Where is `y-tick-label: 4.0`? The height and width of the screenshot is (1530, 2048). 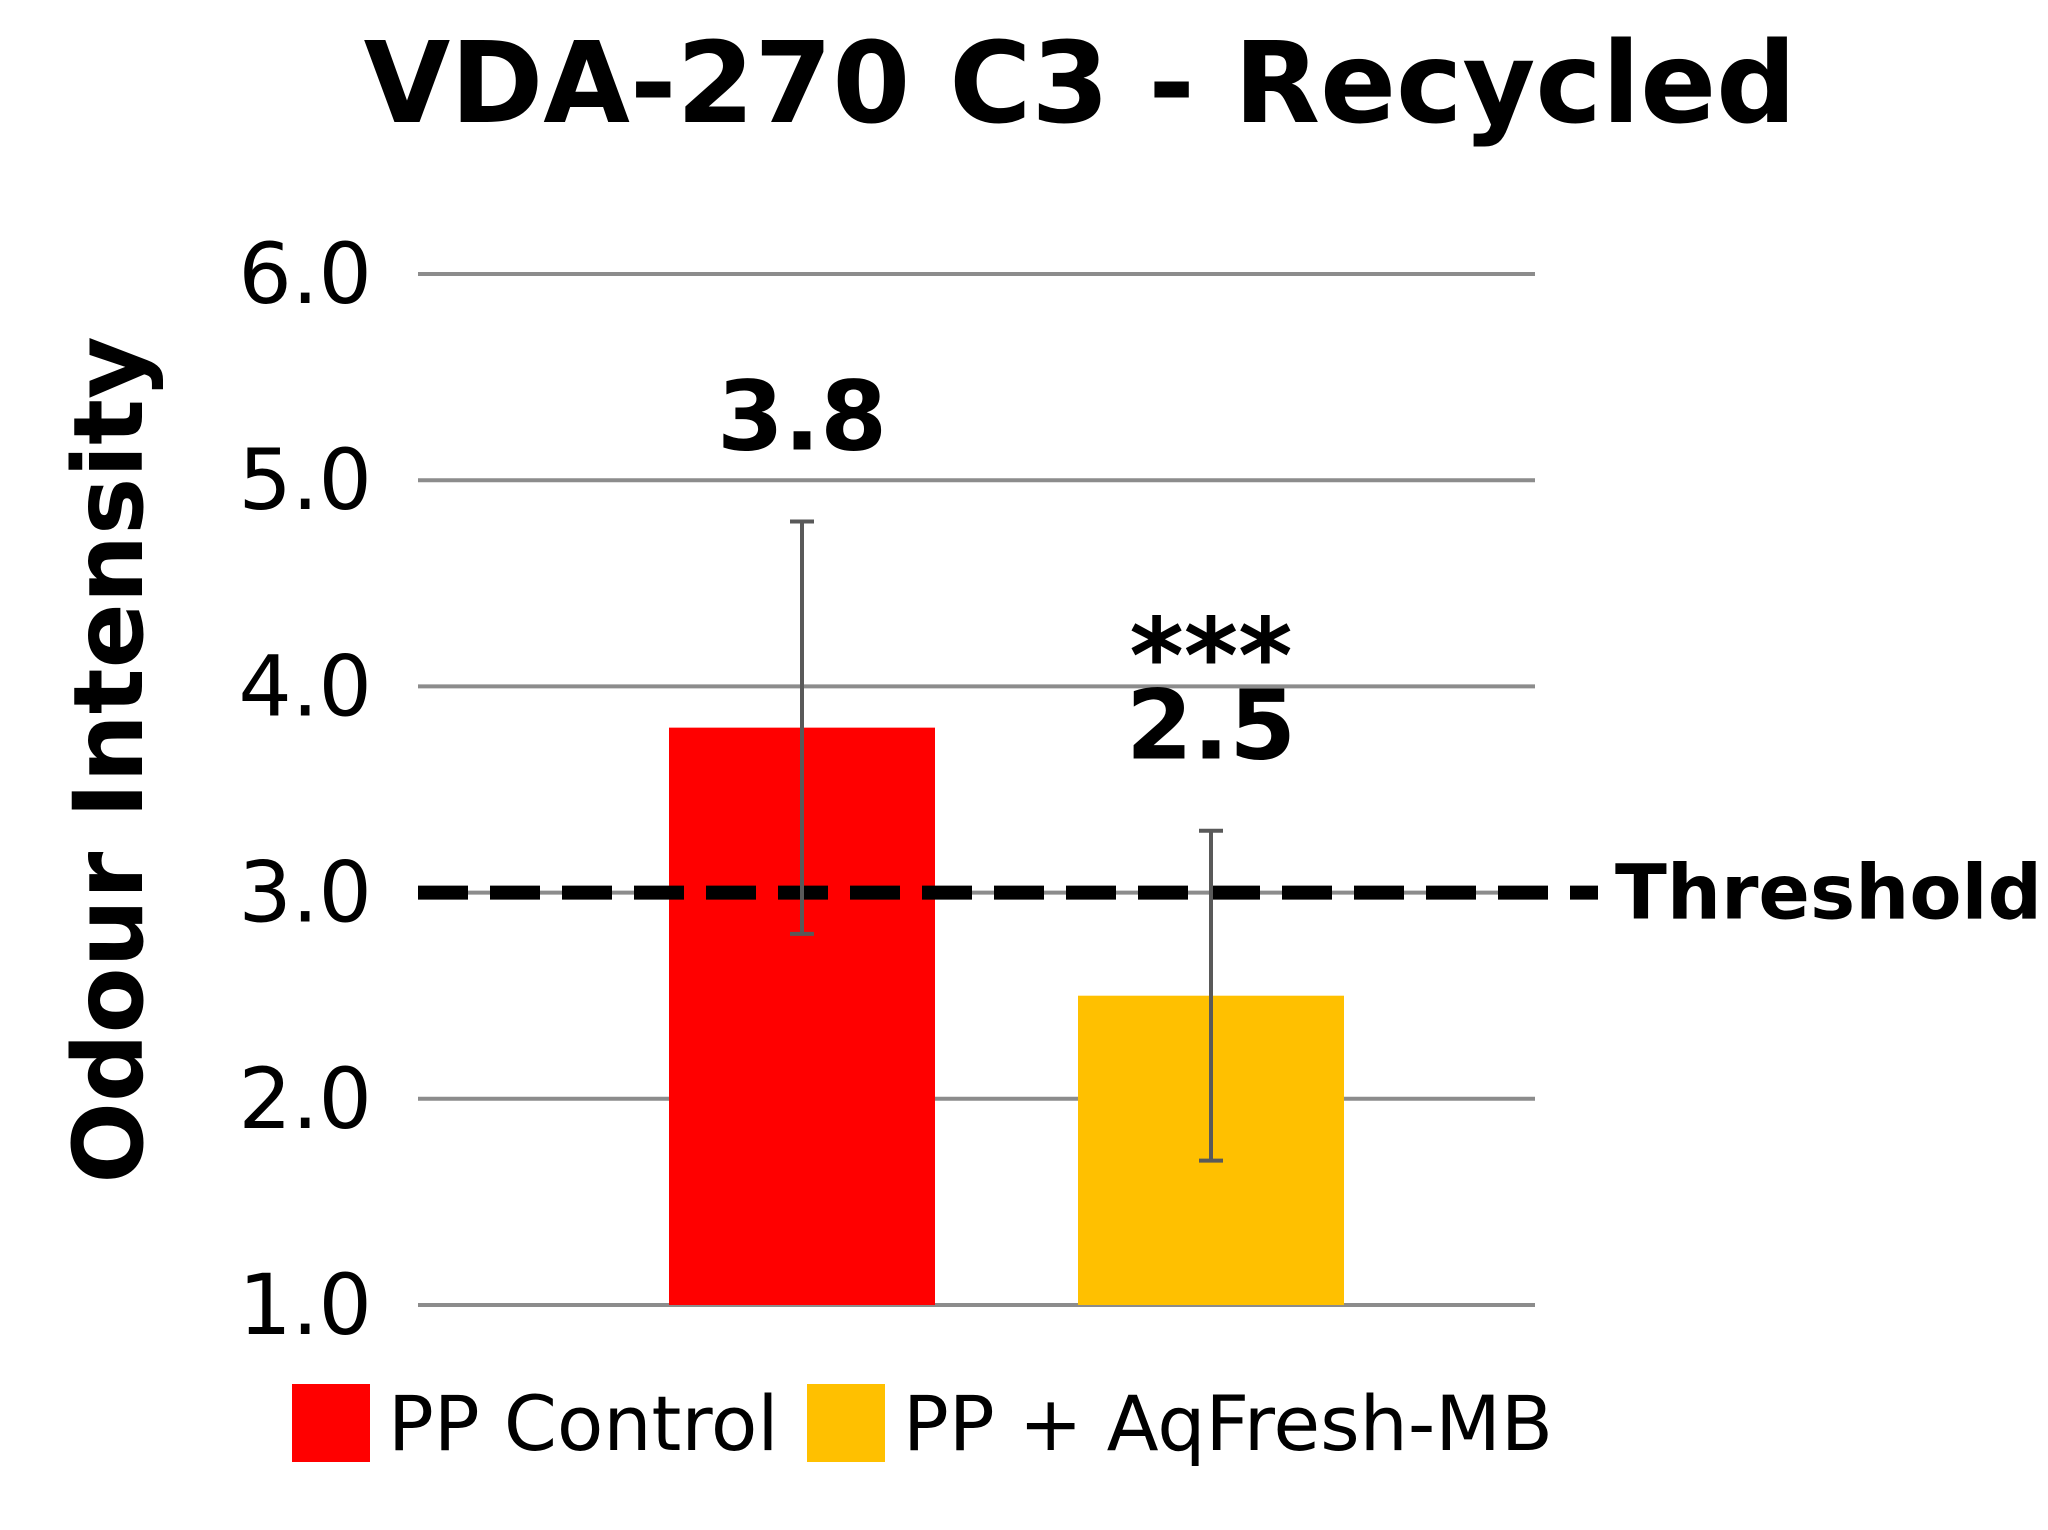 y-tick-label: 4.0 is located at coordinates (305, 686).